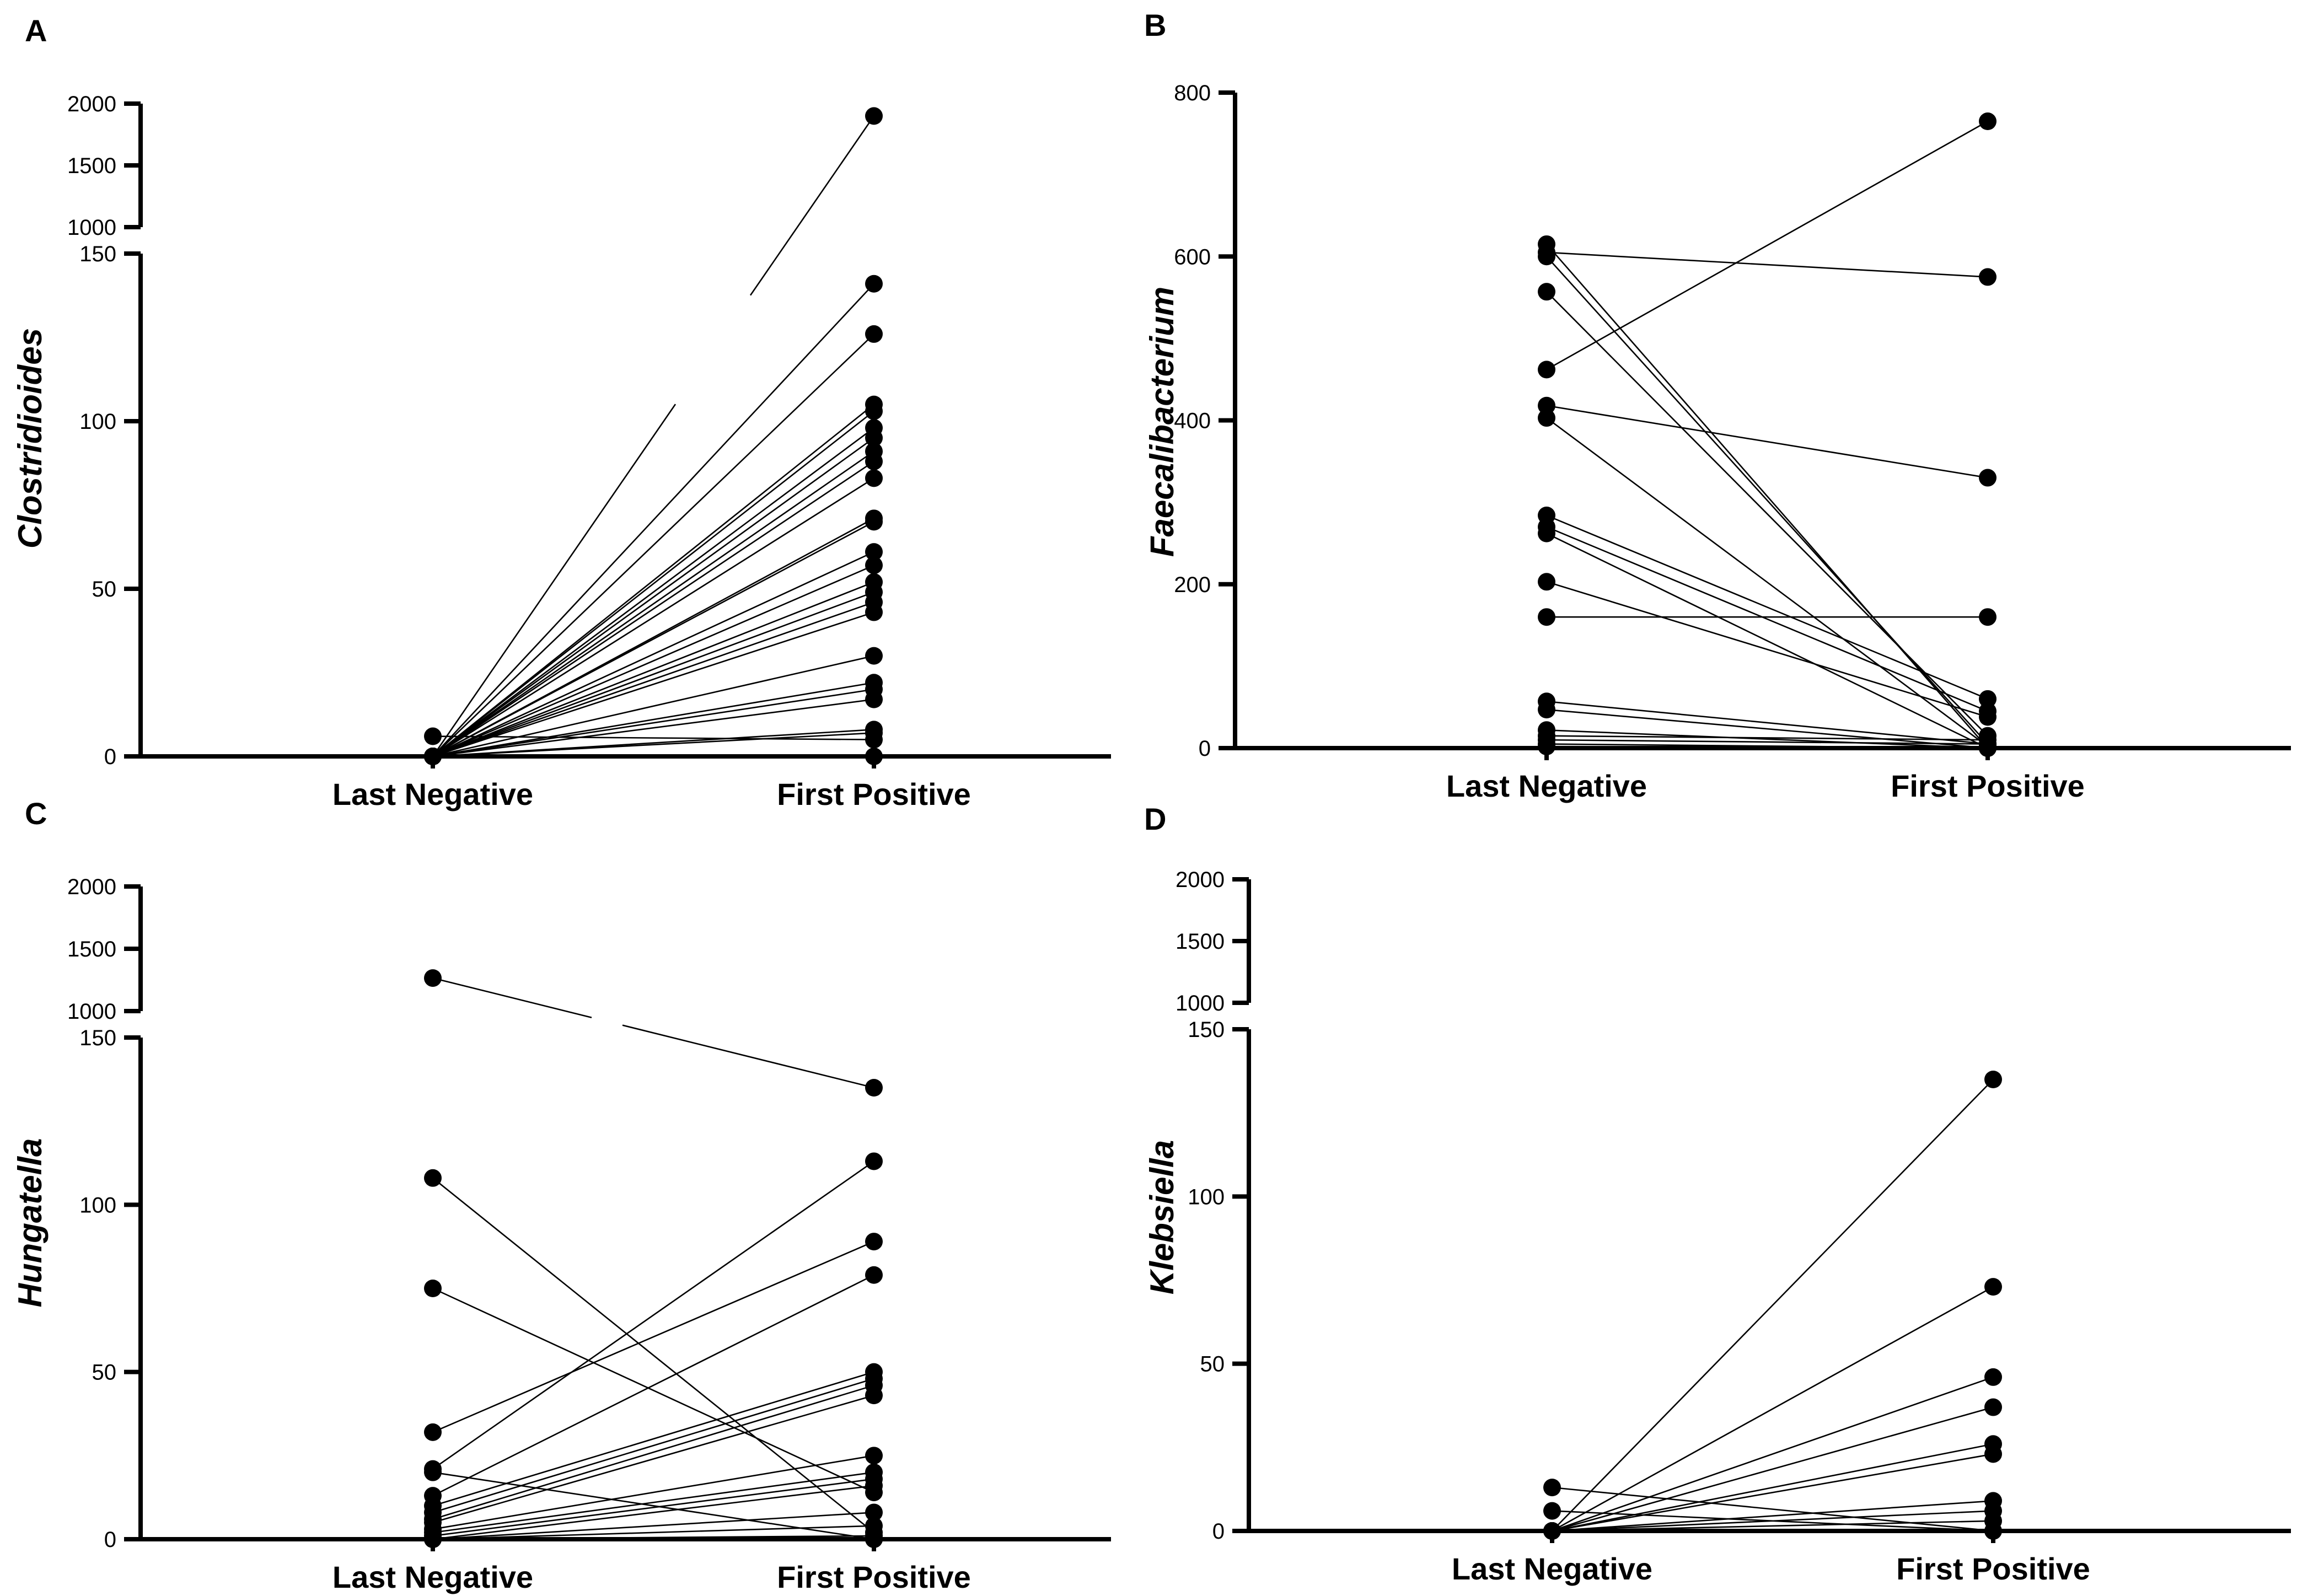 The width and height of the screenshot is (2297, 1596). Describe the element at coordinates (30, 439) in the screenshot. I see `y-axis-title: Clostridioides` at that location.